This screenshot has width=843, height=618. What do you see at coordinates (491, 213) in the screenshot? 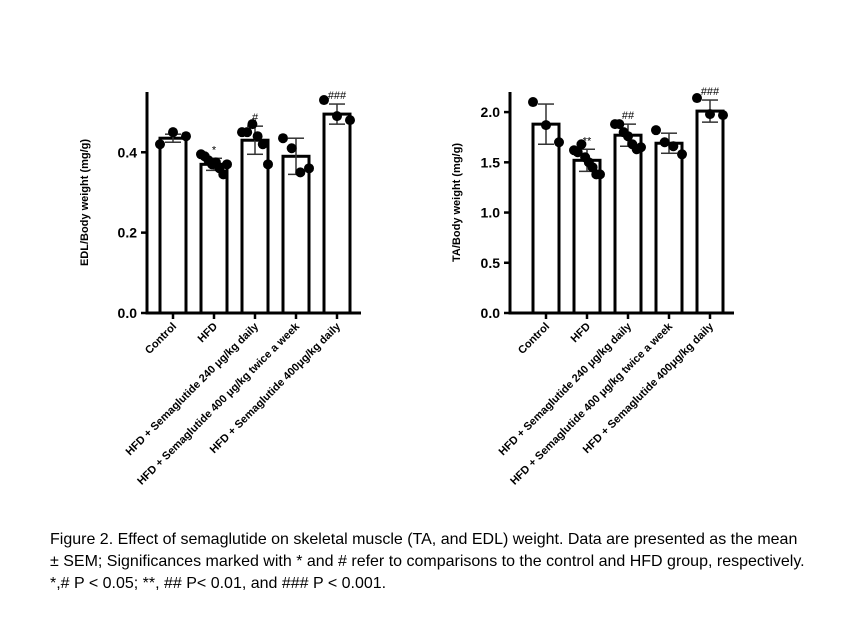
I see `y-tick-label: 1.0` at bounding box center [491, 213].